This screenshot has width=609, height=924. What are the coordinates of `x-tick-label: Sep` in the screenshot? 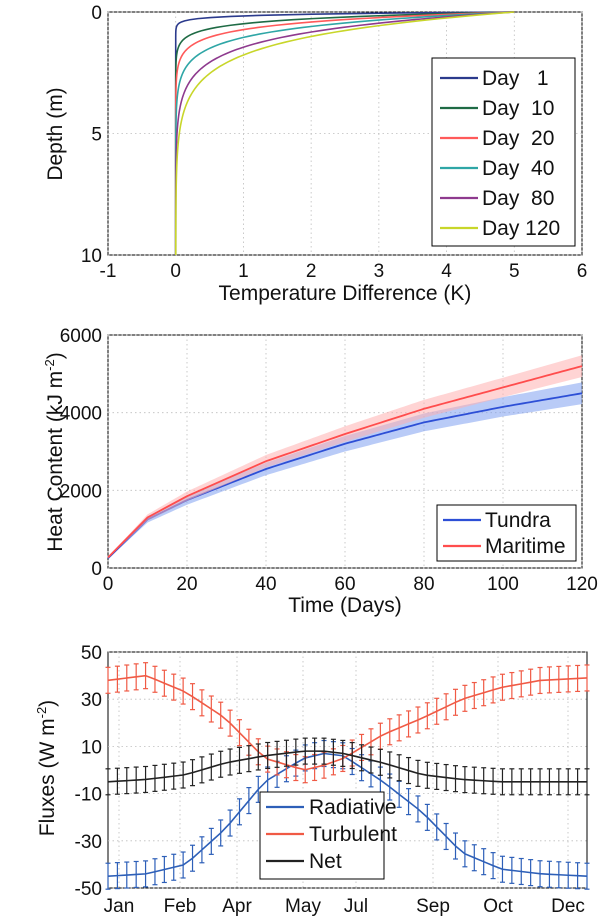 It's located at (433, 906).